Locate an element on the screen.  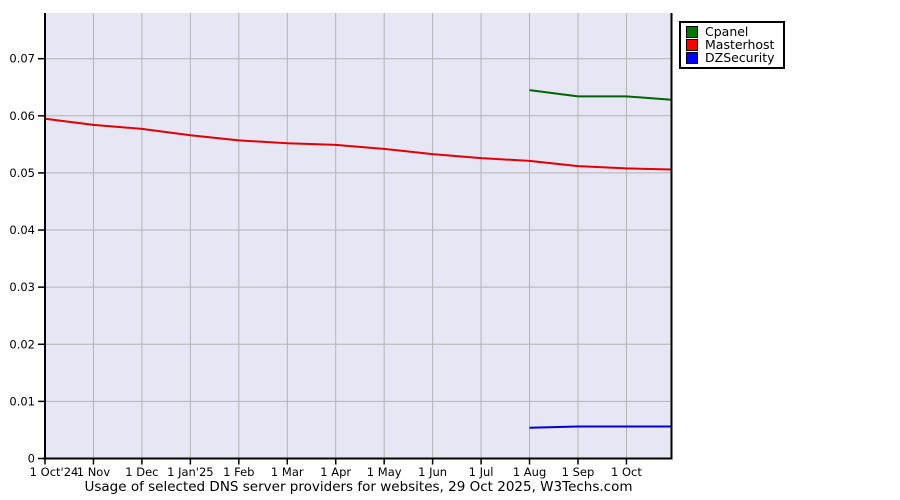
legend-swatch-masterhost is located at coordinates (692, 44).